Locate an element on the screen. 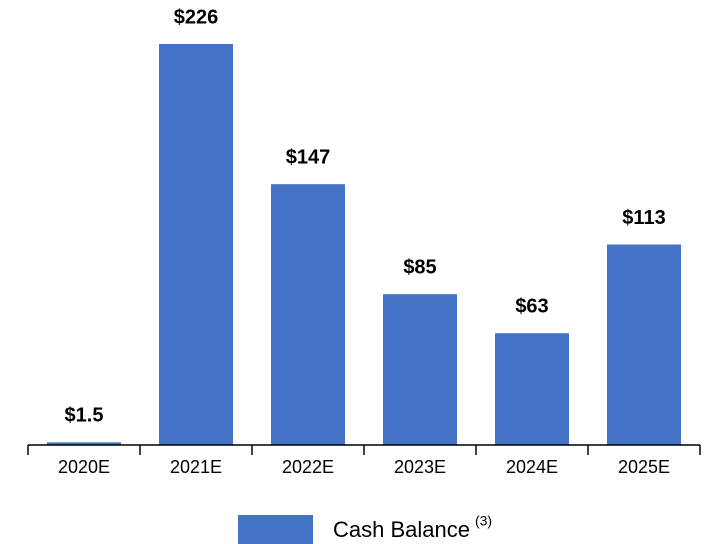  legend-label: Cash Balance is located at coordinates (401, 529).